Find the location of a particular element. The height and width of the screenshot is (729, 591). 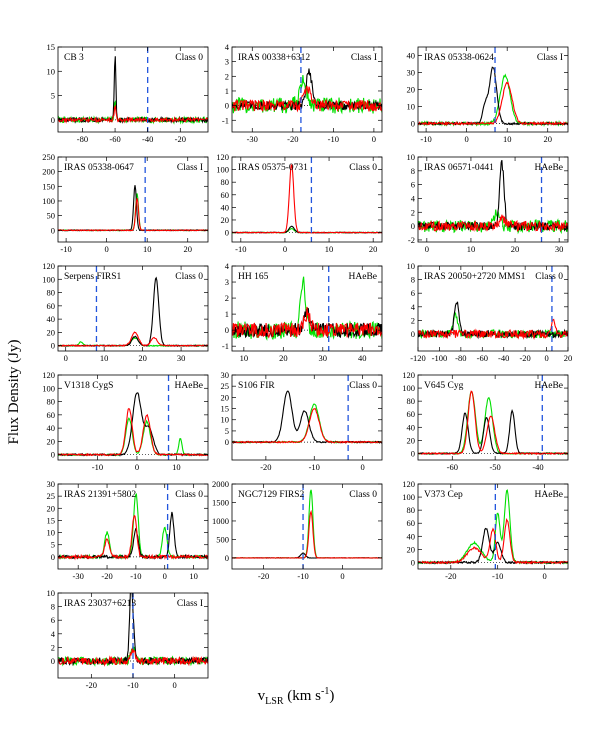

panel-source-name: V1318 CygS is located at coordinates (88, 386).